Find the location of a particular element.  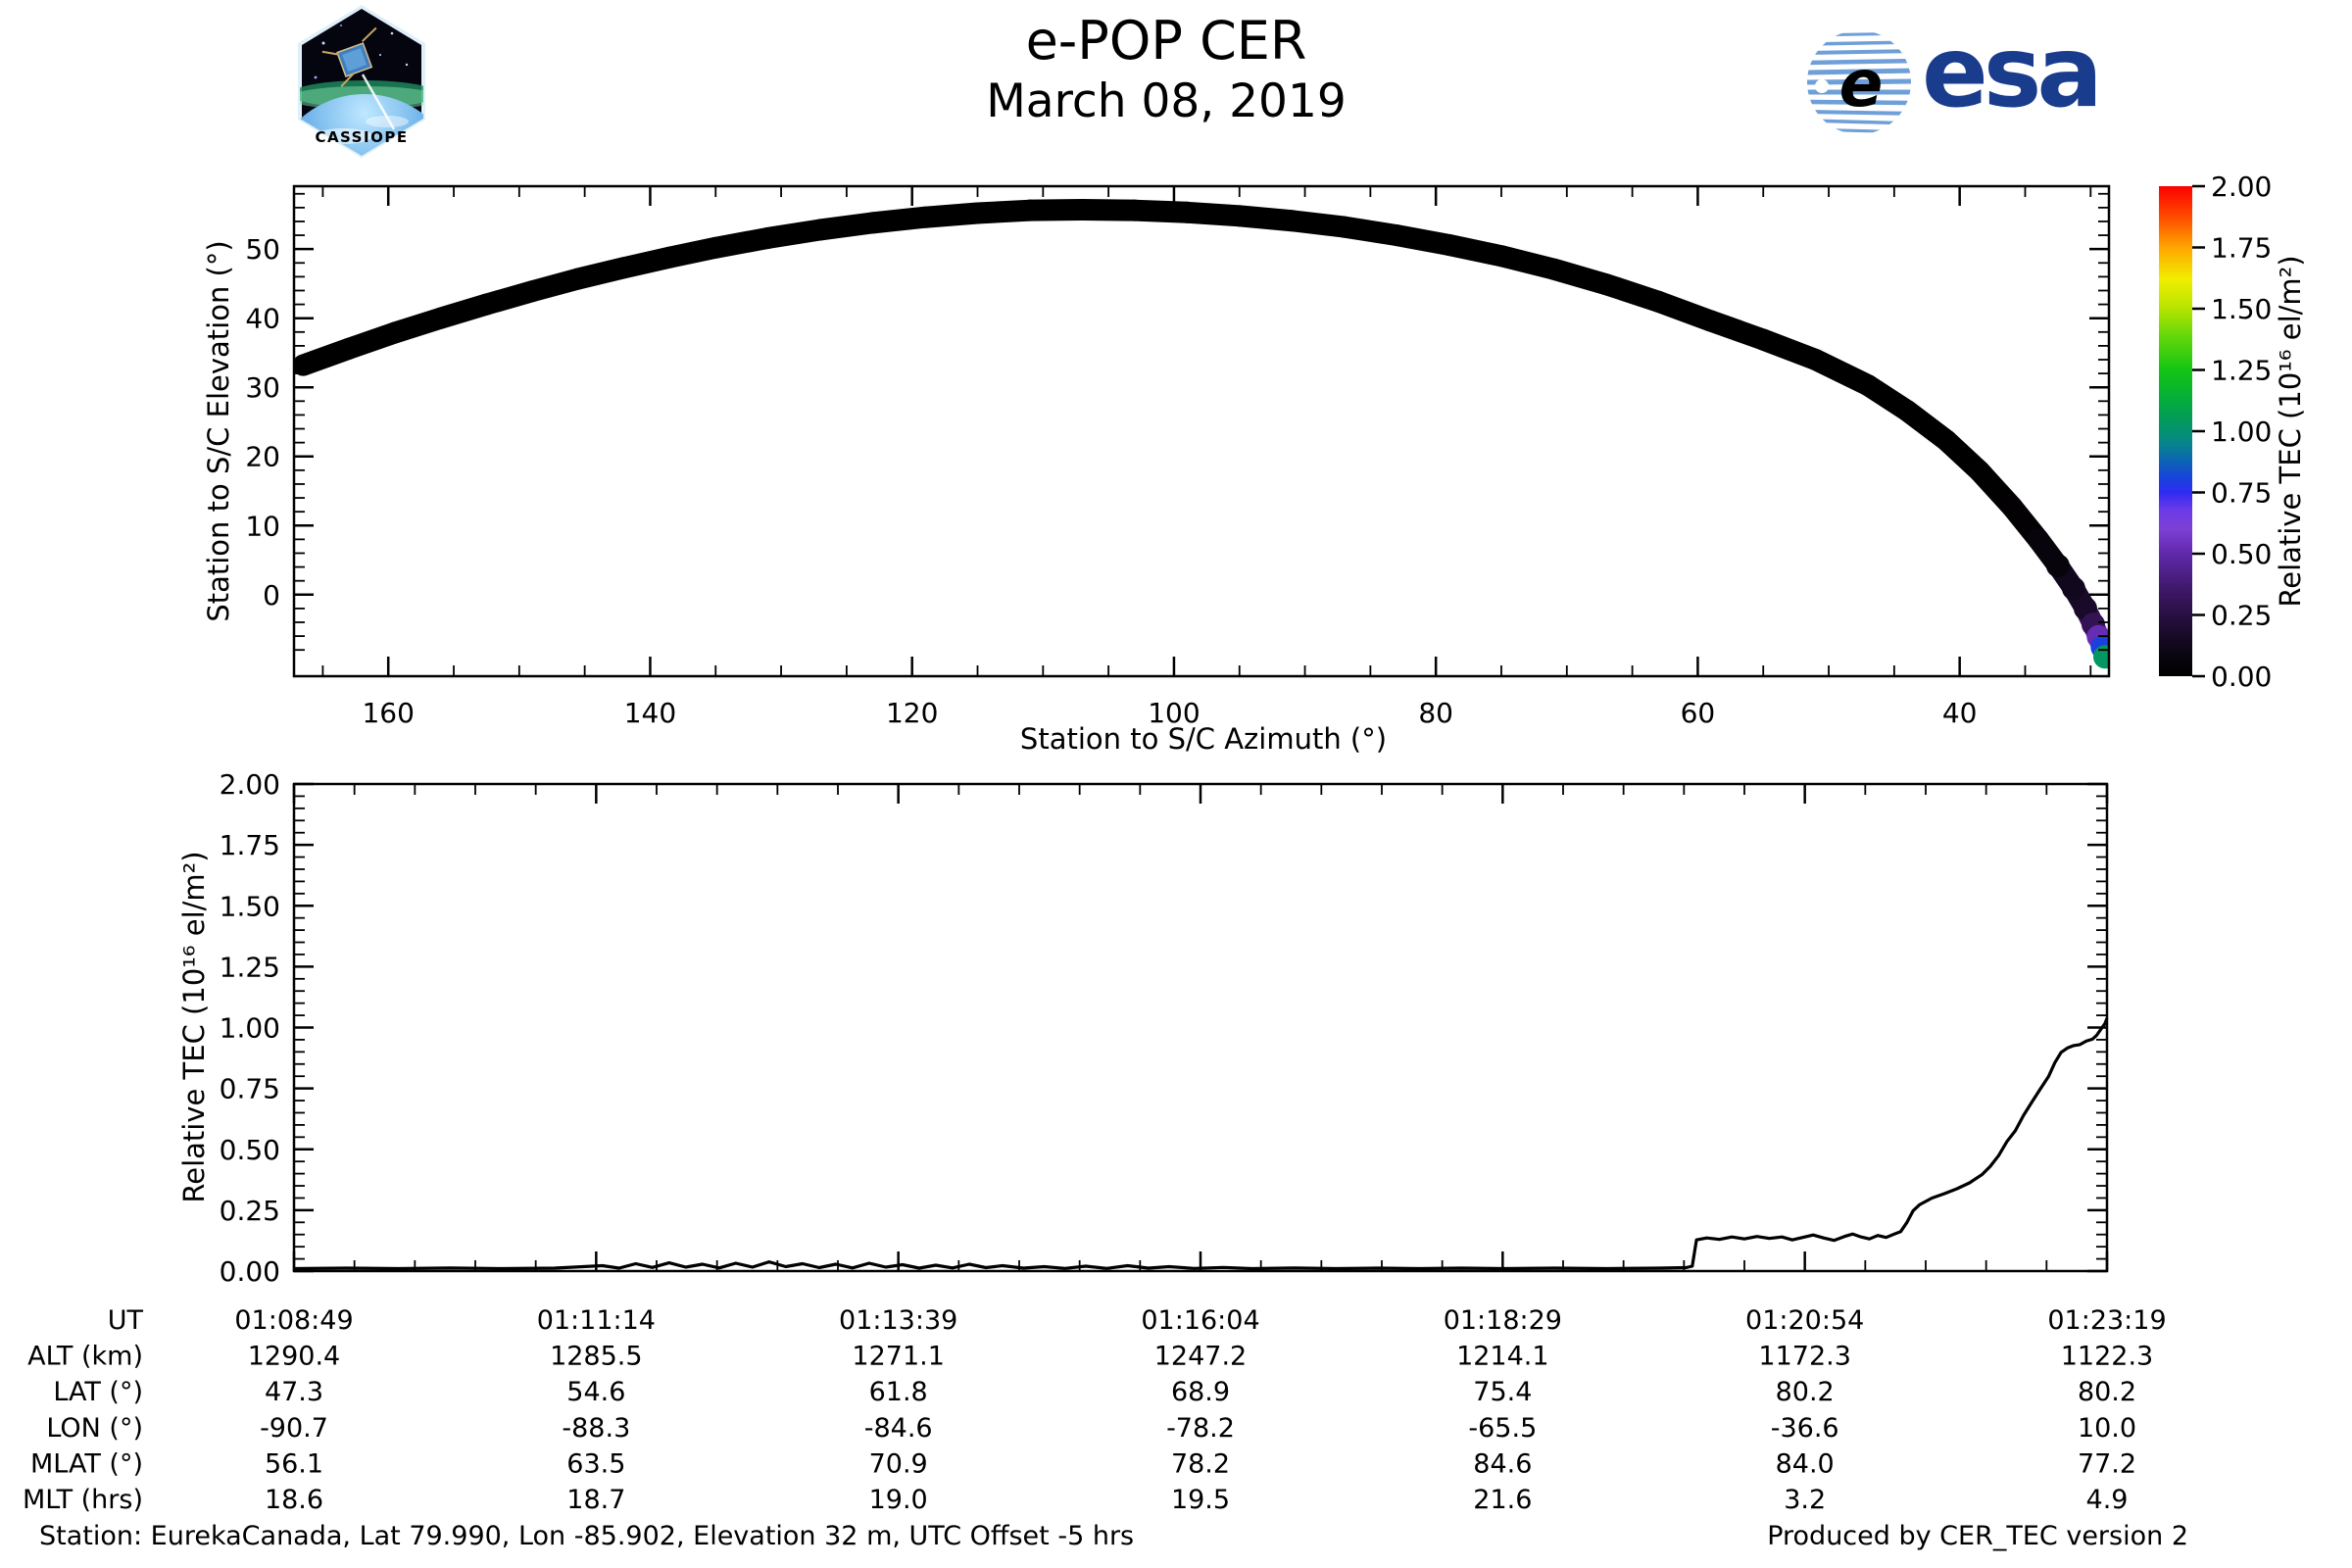

bottom-y-tick-label: 1.50 is located at coordinates (250, 906).